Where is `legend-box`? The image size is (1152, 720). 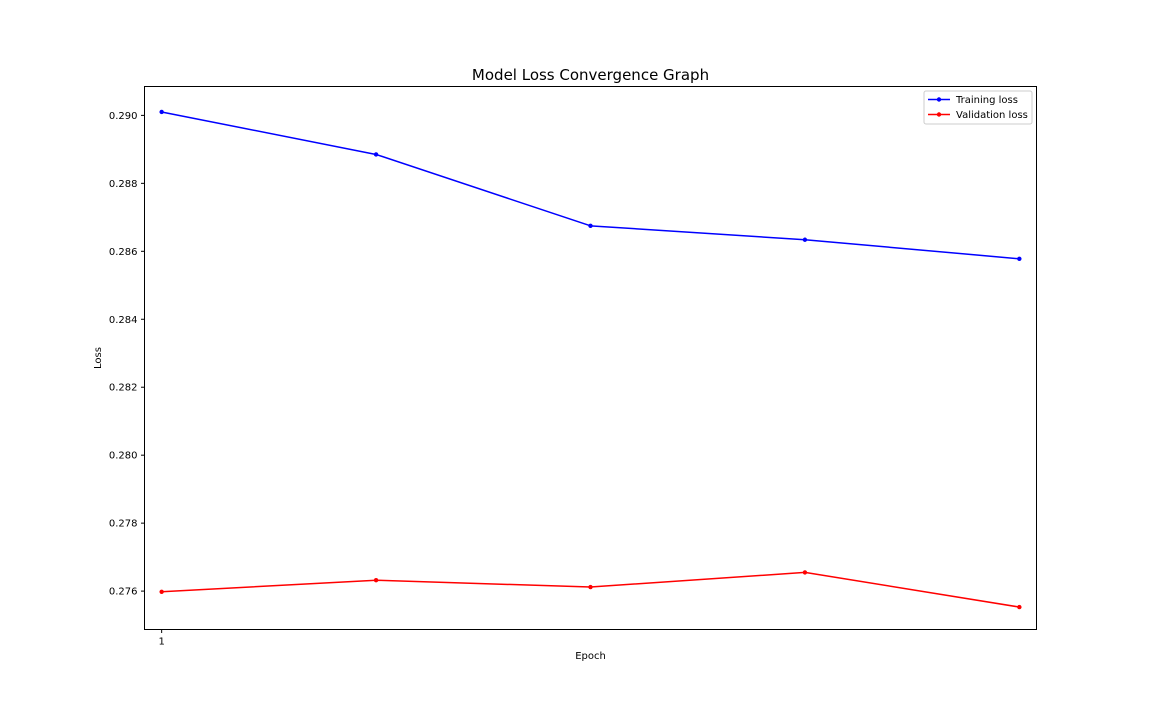
legend-box is located at coordinates (978, 107).